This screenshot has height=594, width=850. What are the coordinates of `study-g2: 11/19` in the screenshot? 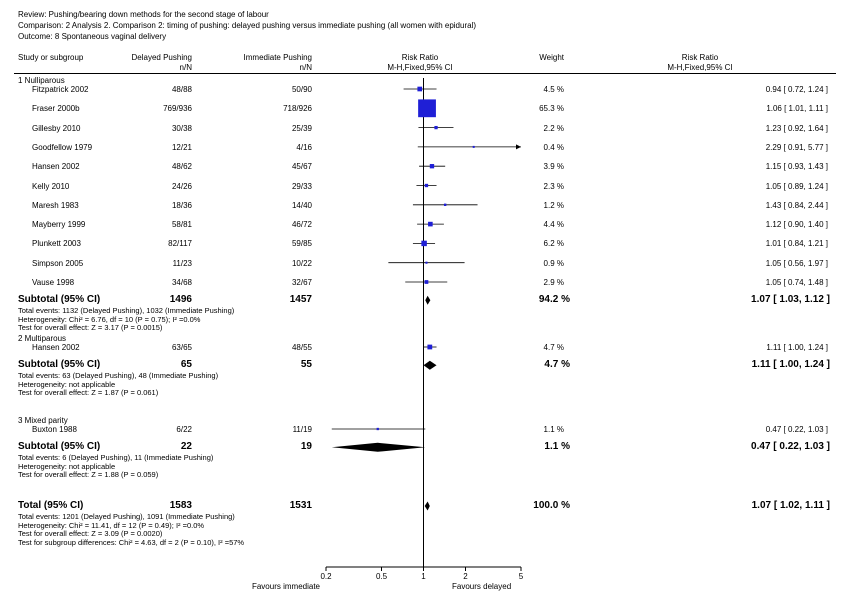 It's located at (302, 429).